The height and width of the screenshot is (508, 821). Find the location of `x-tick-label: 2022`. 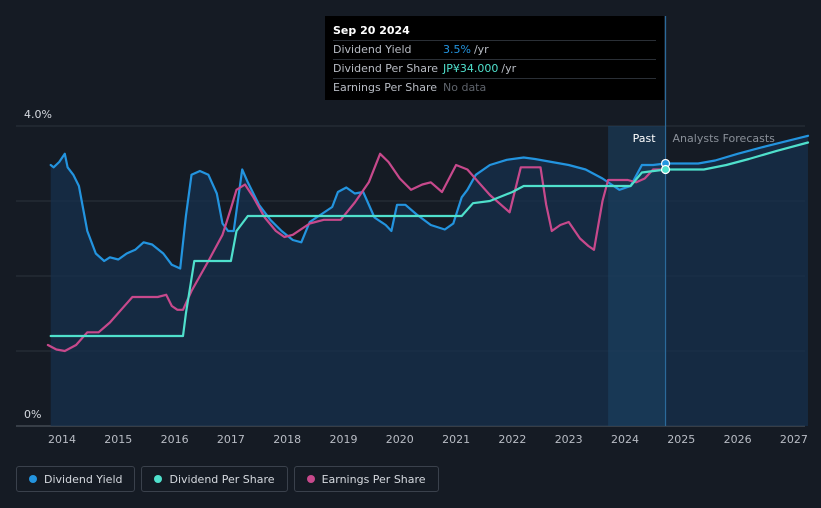

x-tick-label: 2022 is located at coordinates (512, 439).